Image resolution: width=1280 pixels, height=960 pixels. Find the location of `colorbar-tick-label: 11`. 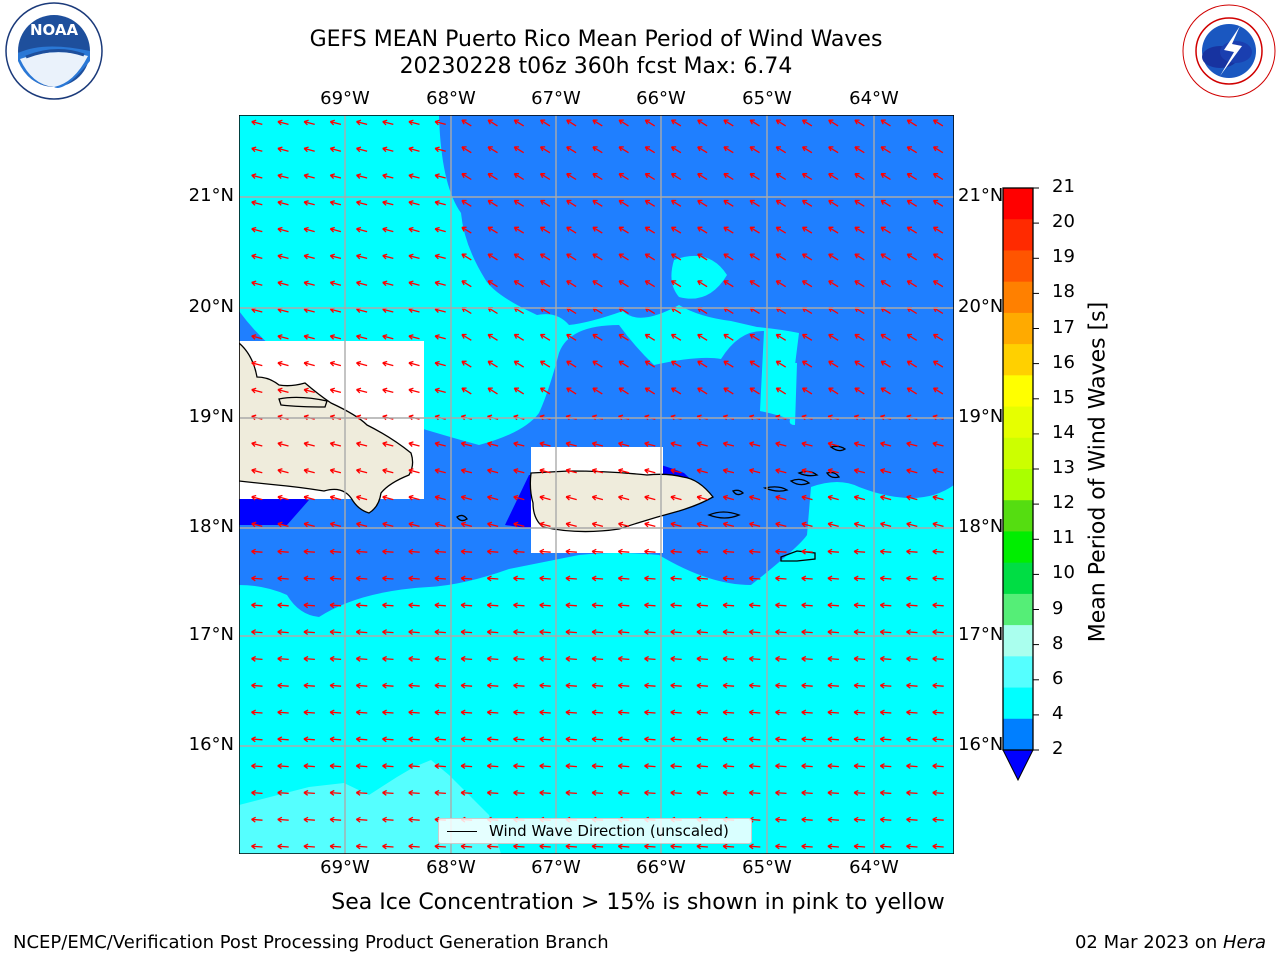

colorbar-tick-label: 11 is located at coordinates (1063, 538).